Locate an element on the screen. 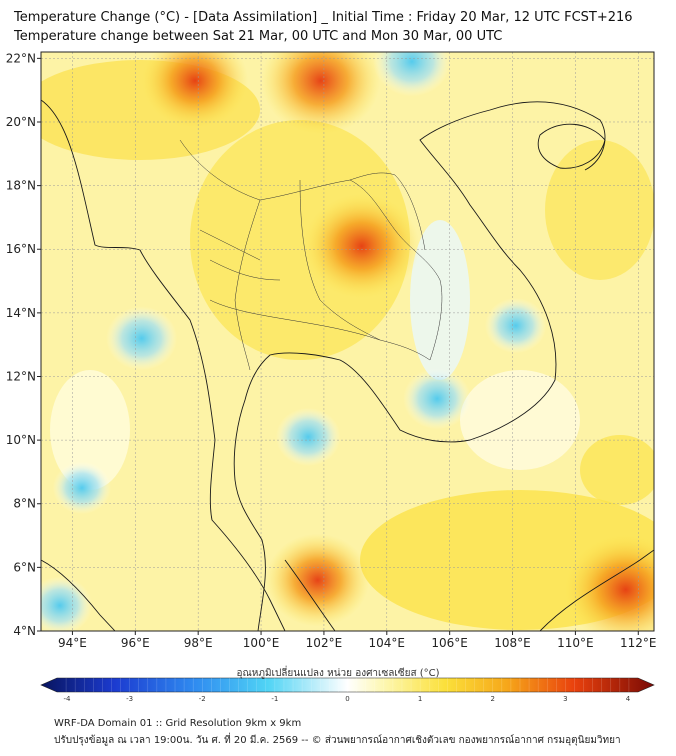  lon-tick-label: 108°E is located at coordinates (512, 643).